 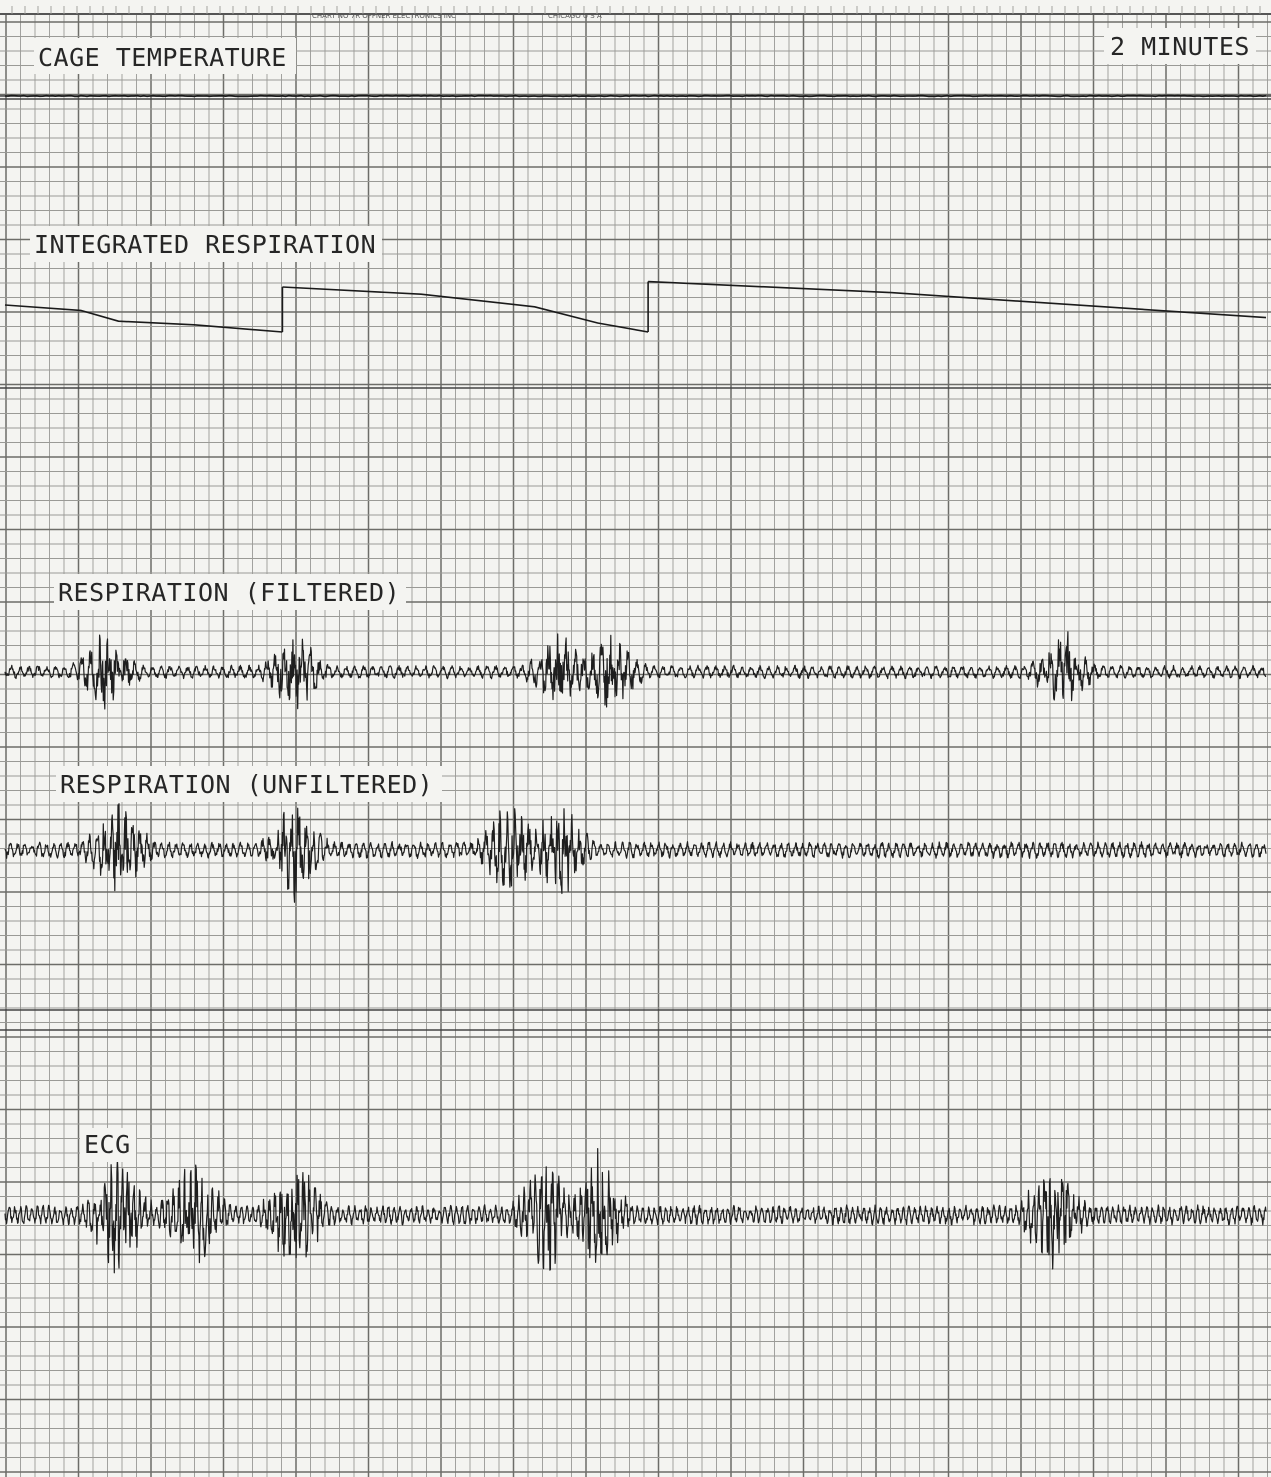 What do you see at coordinates (635, 670) in the screenshot?
I see `trace-respiration-filtered` at bounding box center [635, 670].